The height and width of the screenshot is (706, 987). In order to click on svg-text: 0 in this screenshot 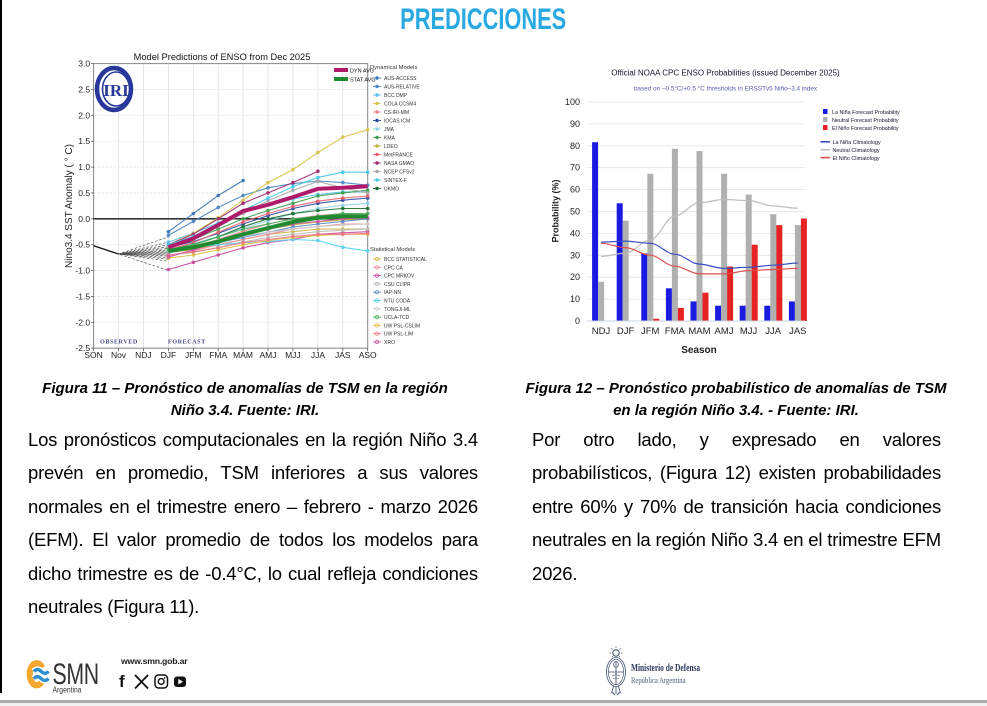, I will do `click(577, 321)`.